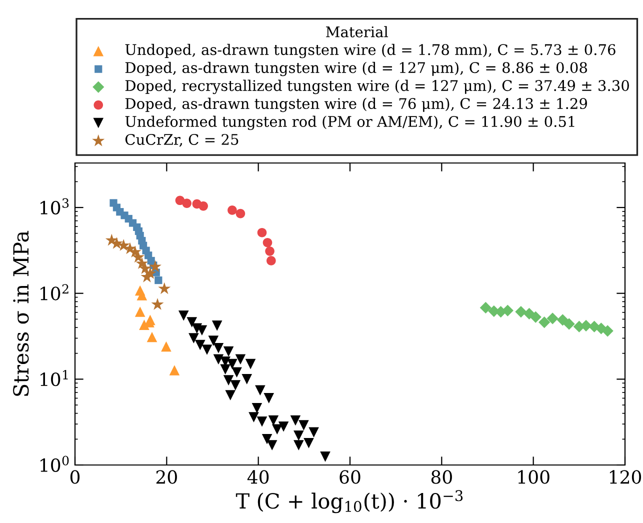  I want to click on legend-title: Material, so click(357, 32).